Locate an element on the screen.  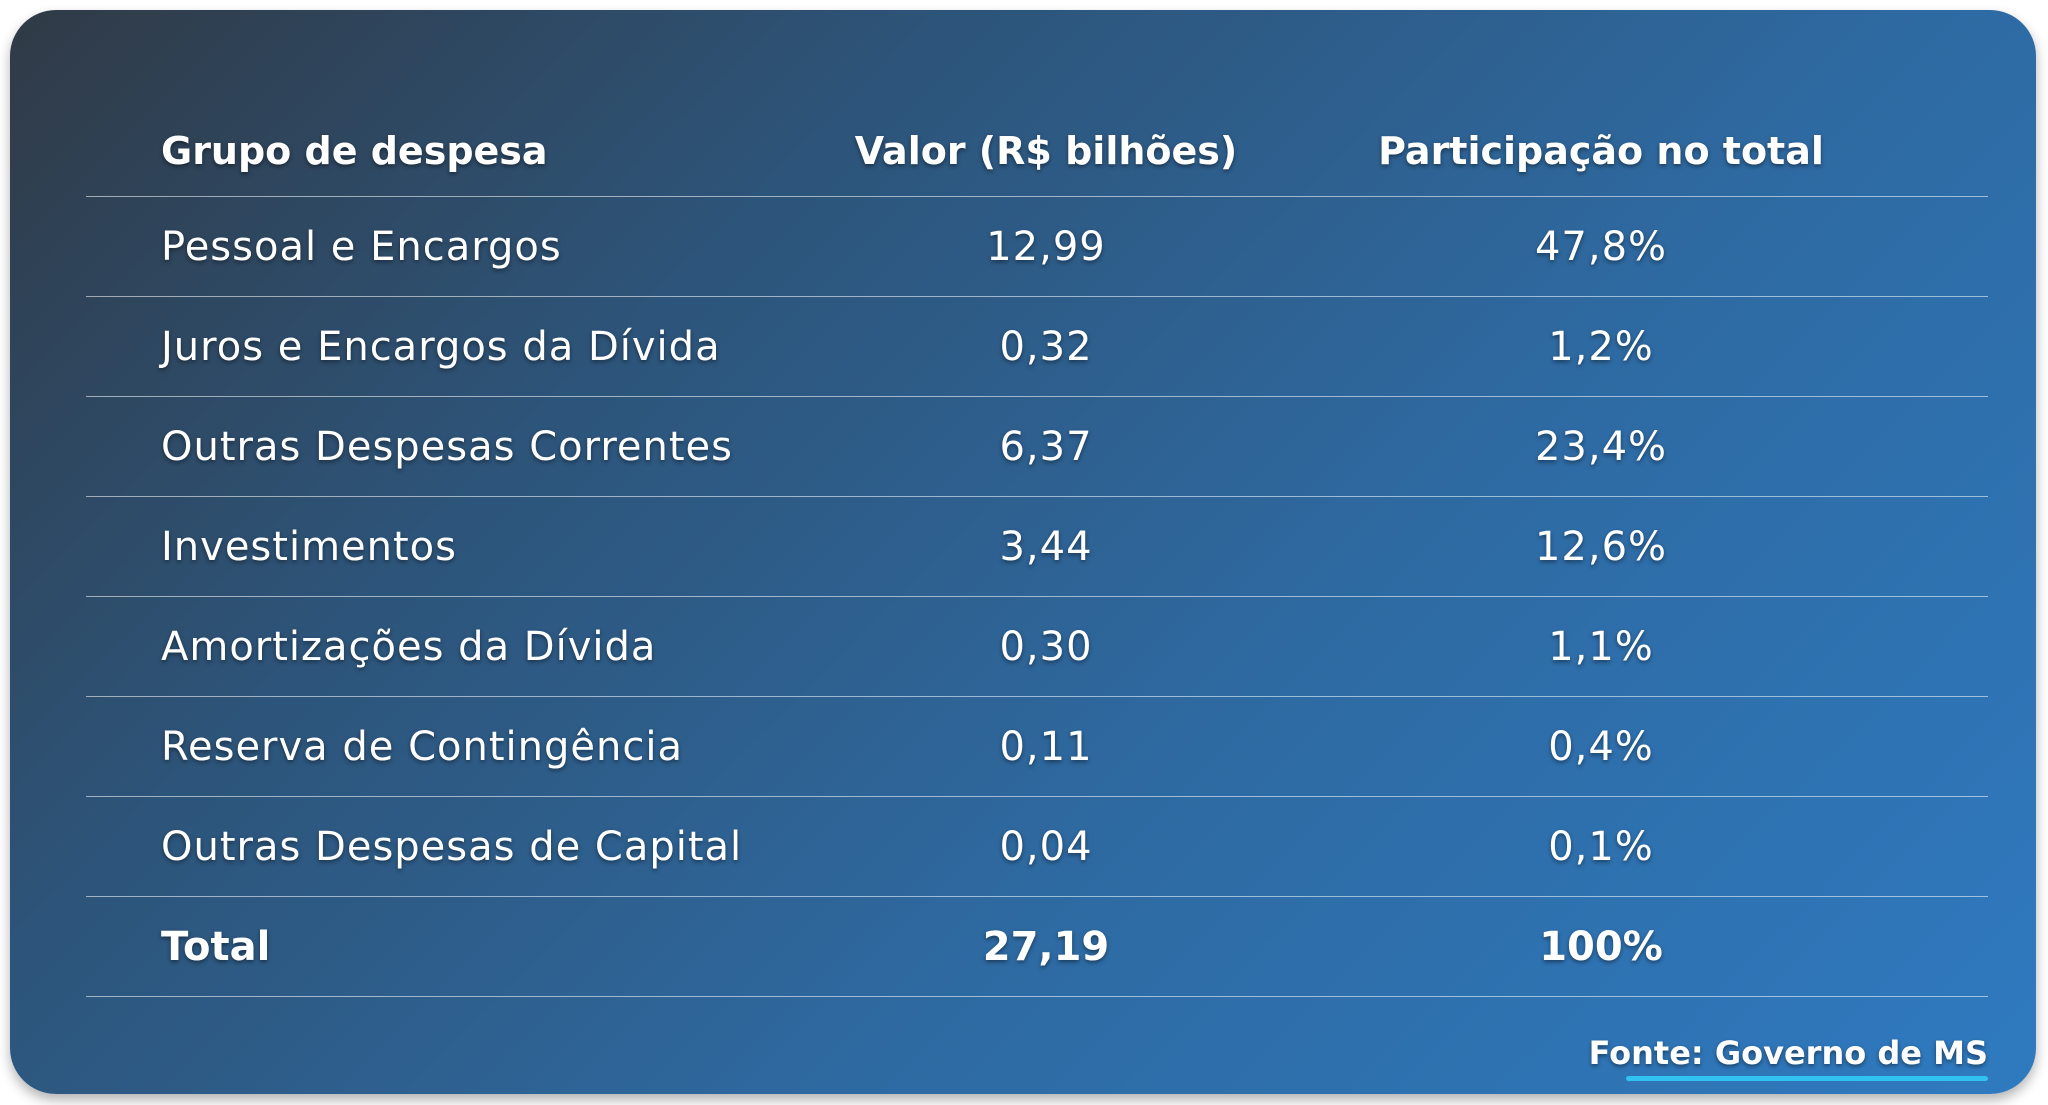
table-row: Reserva de Contingência 0,11 0,4% is located at coordinates (1037, 747).